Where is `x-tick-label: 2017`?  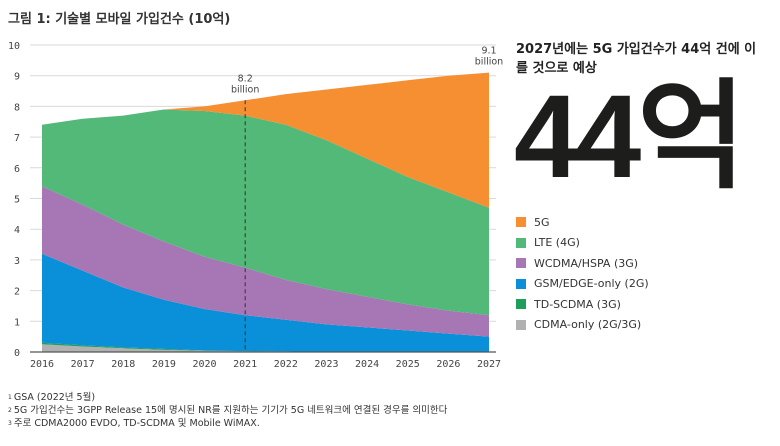
x-tick-label: 2017 is located at coordinates (83, 364).